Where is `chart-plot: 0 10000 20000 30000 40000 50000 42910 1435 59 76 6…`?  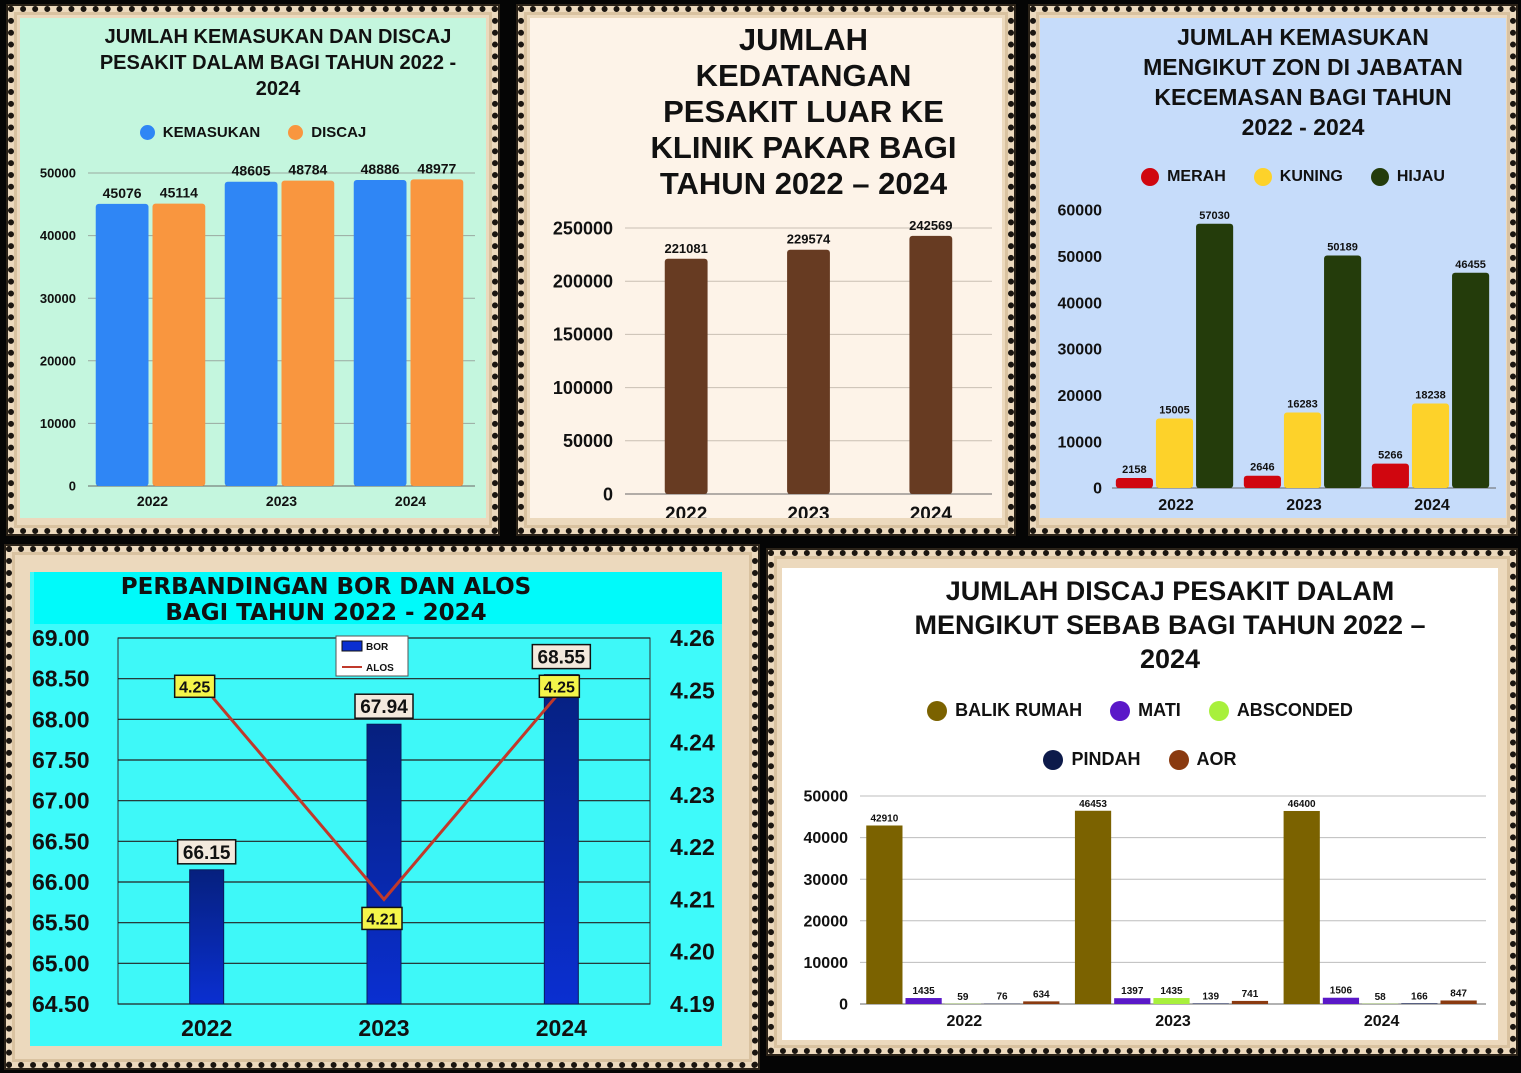 chart-plot: 0 10000 20000 30000 40000 50000 42910 1435 59 76 6… is located at coordinates (1145, 909).